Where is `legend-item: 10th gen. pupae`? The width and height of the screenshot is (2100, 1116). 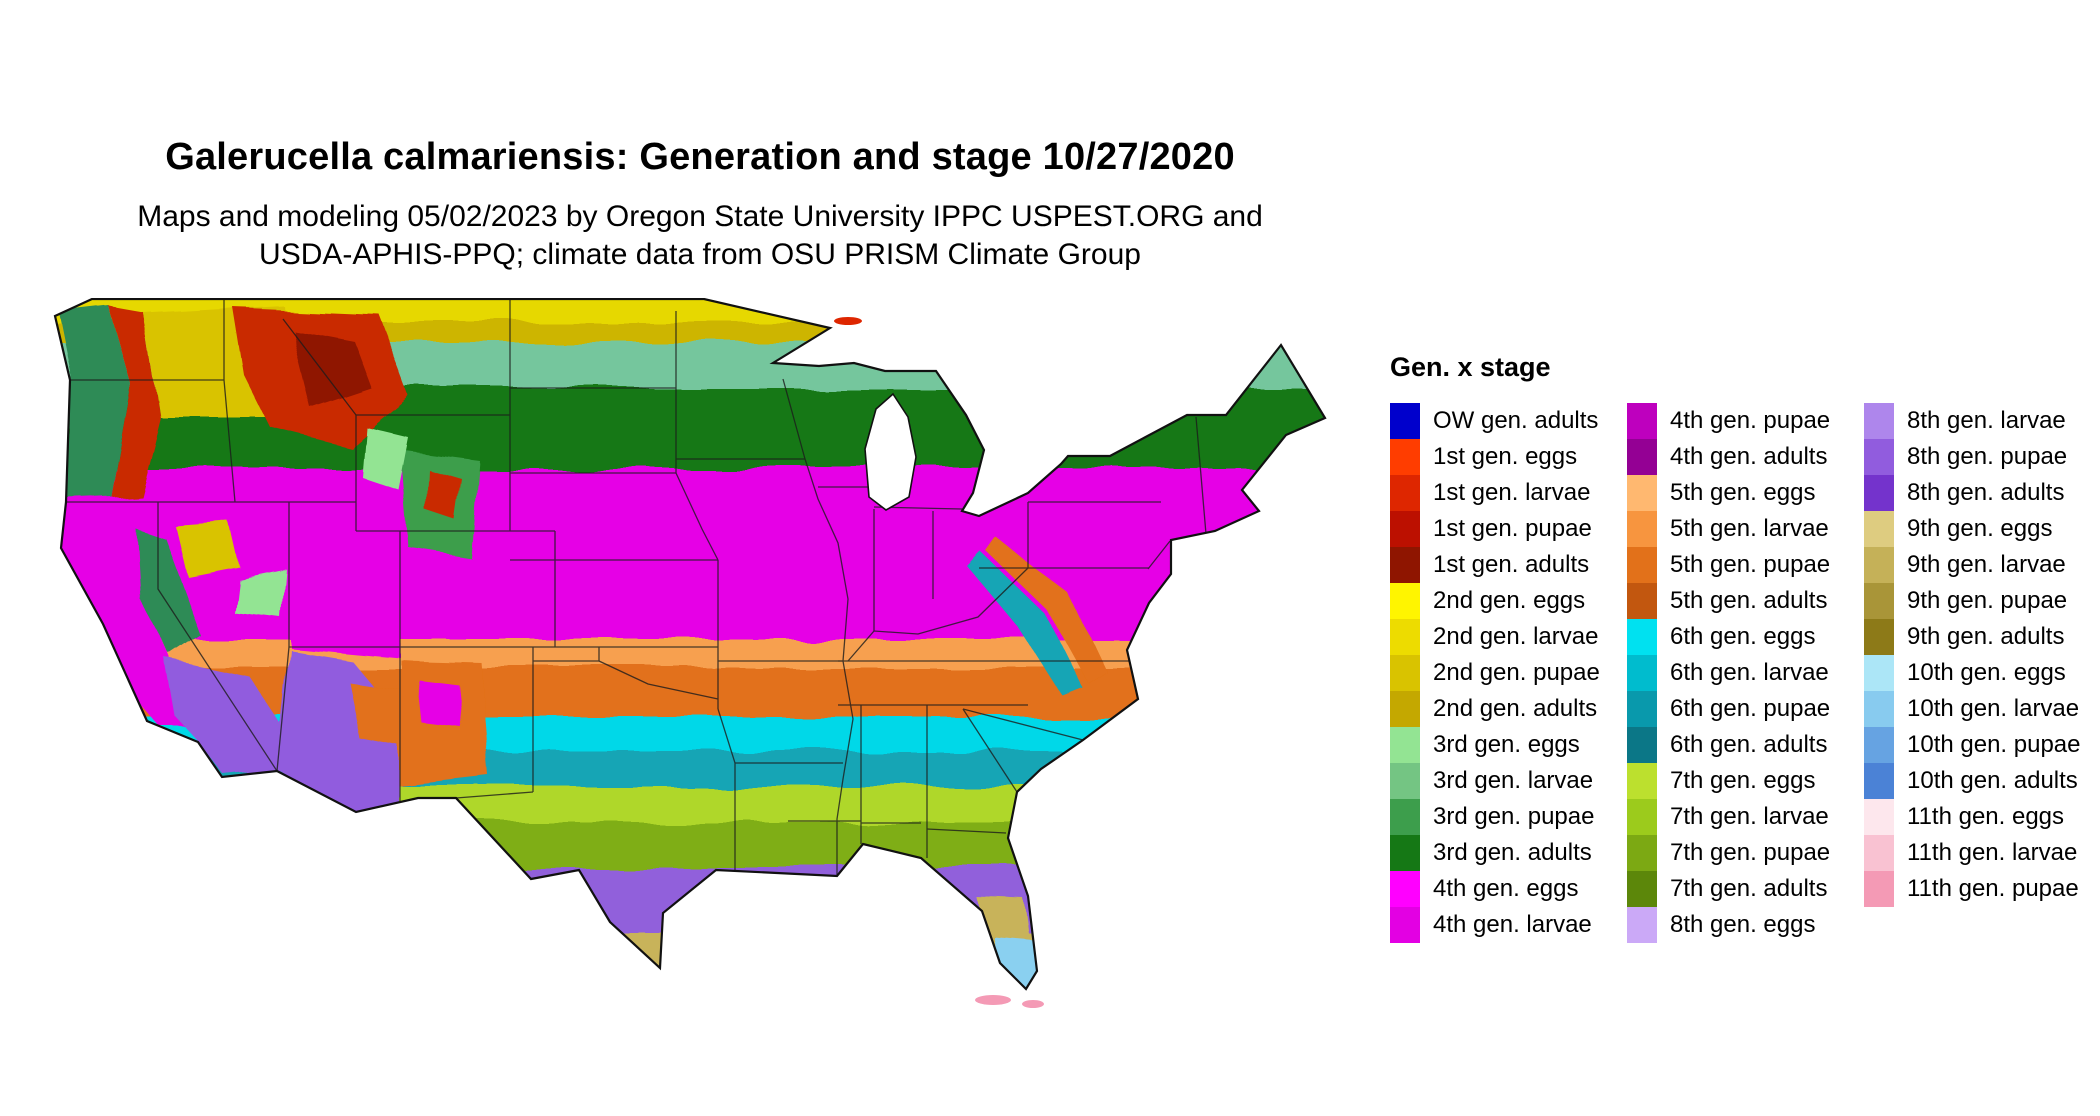 legend-item: 10th gen. pupae is located at coordinates (1976, 745).